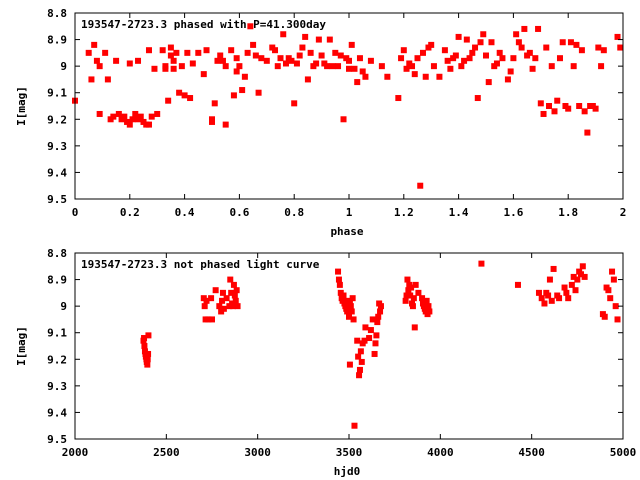  Describe the element at coordinates (185, 212) in the screenshot. I see `phased-x-tick-label: 0.4` at that location.